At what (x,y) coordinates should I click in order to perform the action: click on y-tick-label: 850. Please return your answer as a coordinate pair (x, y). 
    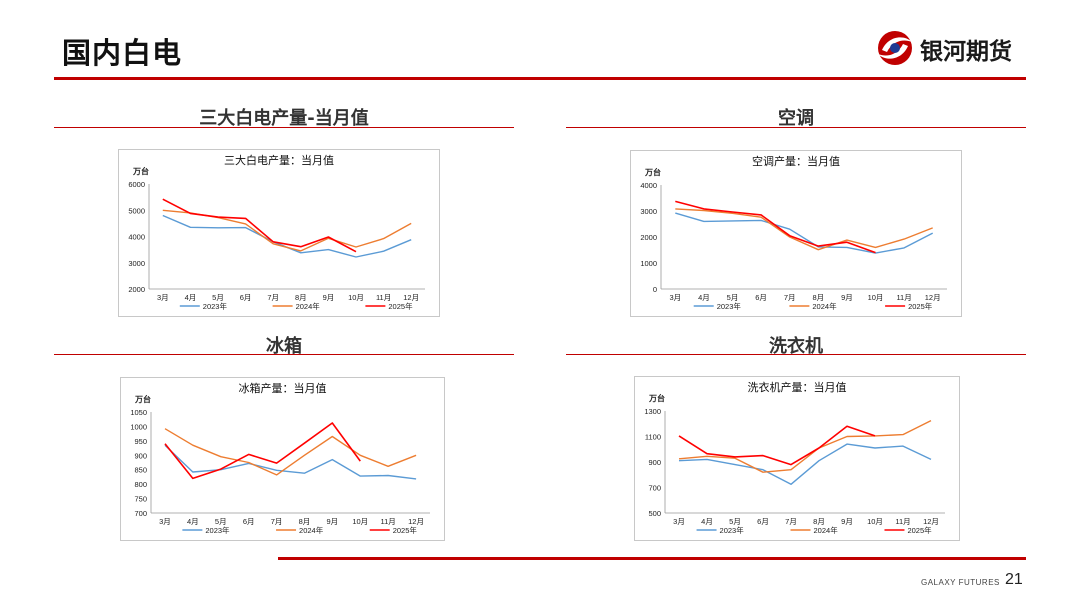
    Looking at the image, I should click on (140, 470).